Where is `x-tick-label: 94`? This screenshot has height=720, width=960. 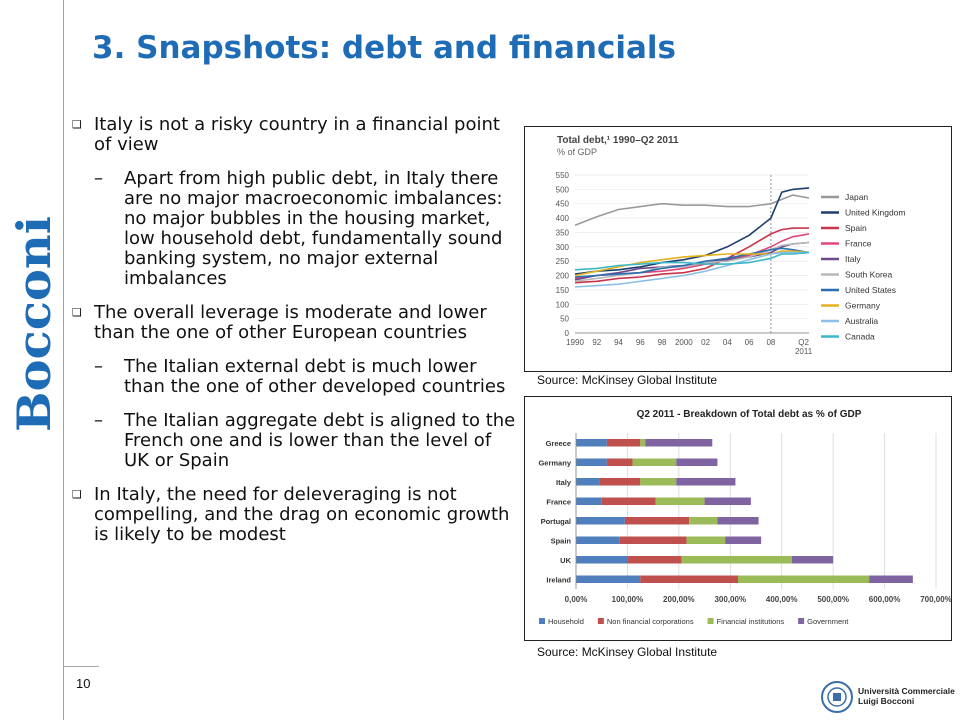
x-tick-label: 94 is located at coordinates (618, 342).